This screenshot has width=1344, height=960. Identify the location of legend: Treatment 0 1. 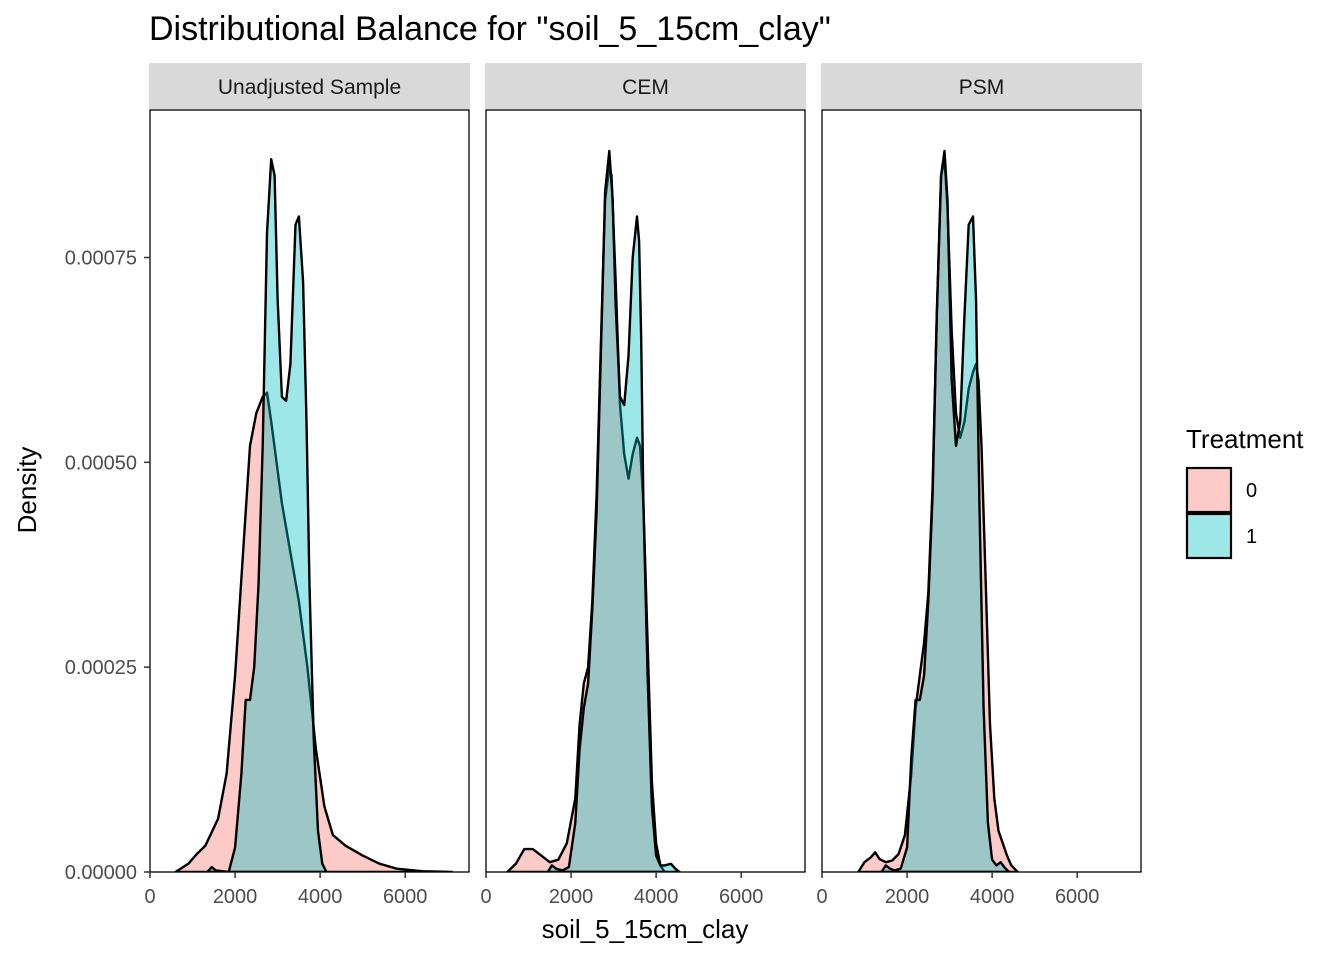
(1244, 492).